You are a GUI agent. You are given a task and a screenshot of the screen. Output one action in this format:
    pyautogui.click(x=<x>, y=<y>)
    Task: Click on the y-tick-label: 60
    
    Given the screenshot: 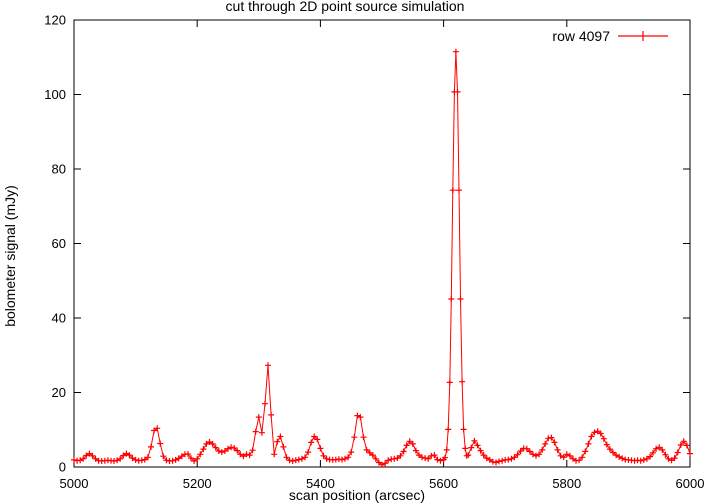 What is the action you would take?
    pyautogui.click(x=59, y=243)
    